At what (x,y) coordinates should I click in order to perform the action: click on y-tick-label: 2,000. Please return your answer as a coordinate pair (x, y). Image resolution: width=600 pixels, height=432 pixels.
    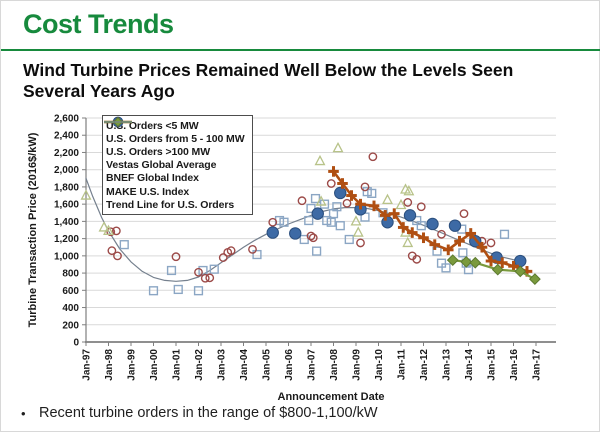
    Looking at the image, I should click on (66, 170).